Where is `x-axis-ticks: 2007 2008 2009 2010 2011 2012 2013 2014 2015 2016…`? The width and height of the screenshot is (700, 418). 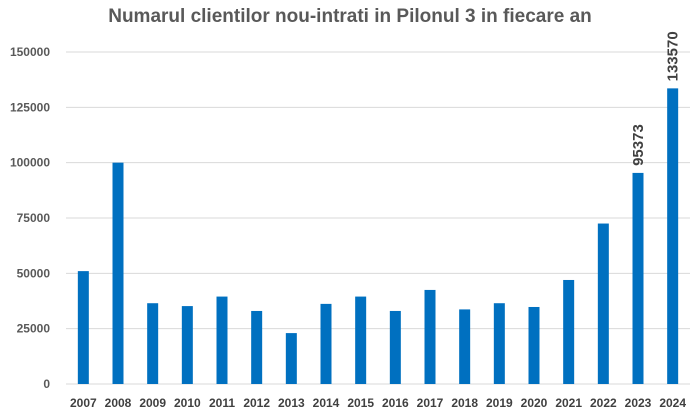
x-axis-ticks: 2007 2008 2009 2010 2011 2012 2013 2014 2015 2016… is located at coordinates (378, 403).